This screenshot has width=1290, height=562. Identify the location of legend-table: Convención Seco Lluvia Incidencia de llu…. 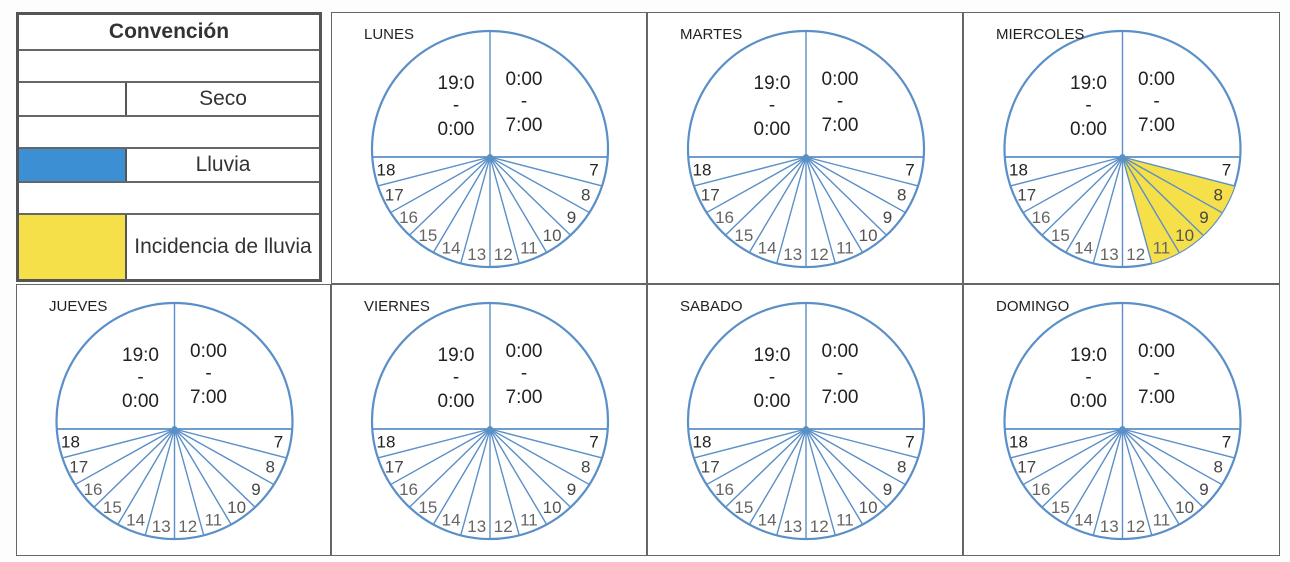
(169, 147).